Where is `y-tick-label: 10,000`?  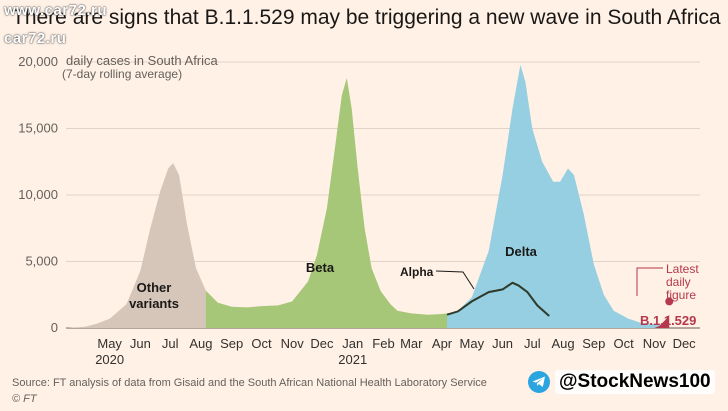 y-tick-label: 10,000 is located at coordinates (38, 194).